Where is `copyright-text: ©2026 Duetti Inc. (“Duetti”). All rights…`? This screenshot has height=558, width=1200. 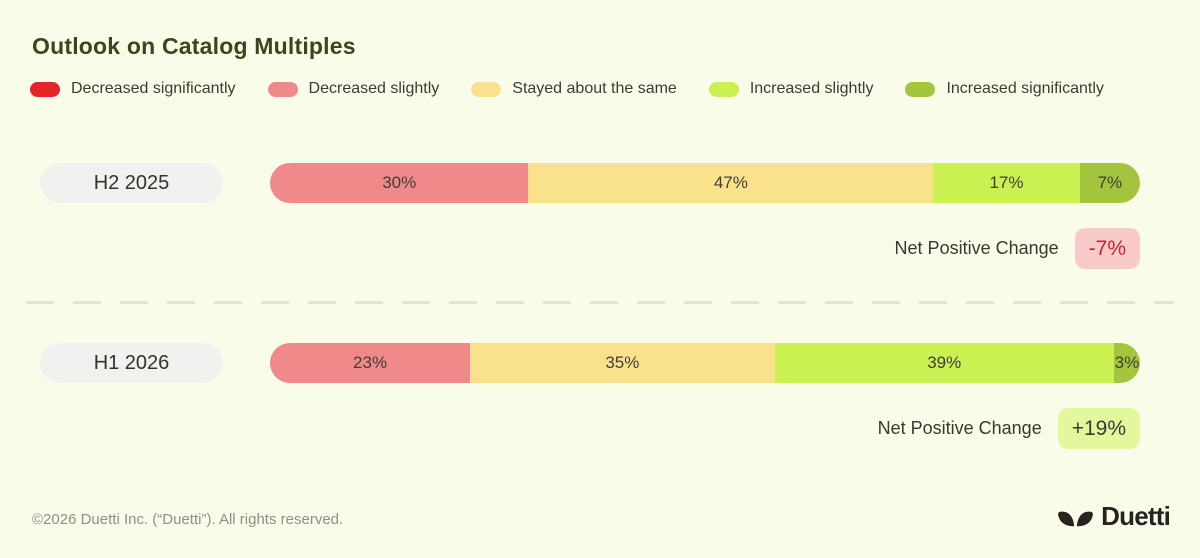
copyright-text: ©2026 Duetti Inc. (“Duetti”). All rights… is located at coordinates (188, 519).